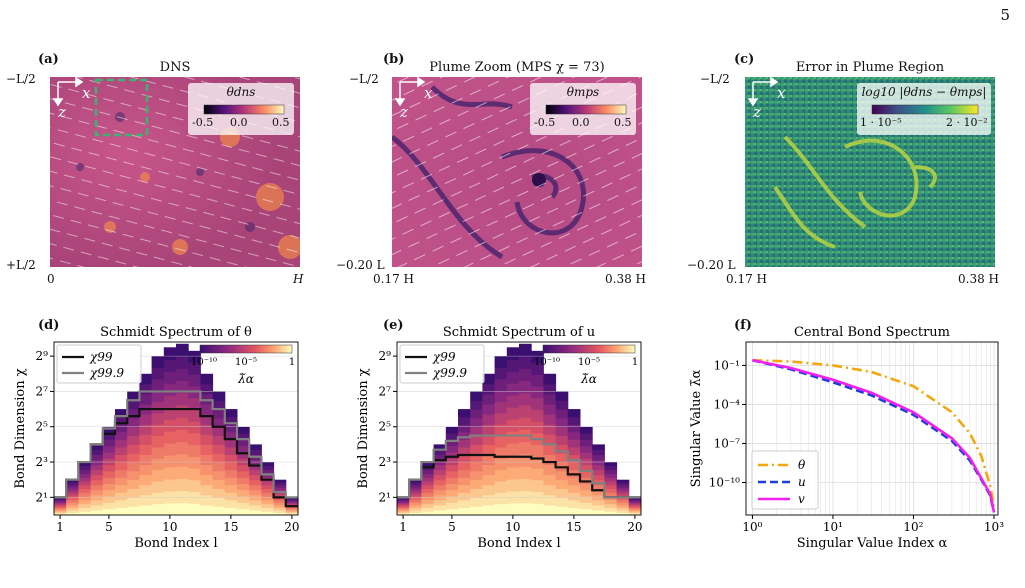 This screenshot has width=1025, height=588. I want to click on x-tick-label: 5, so click(452, 527).